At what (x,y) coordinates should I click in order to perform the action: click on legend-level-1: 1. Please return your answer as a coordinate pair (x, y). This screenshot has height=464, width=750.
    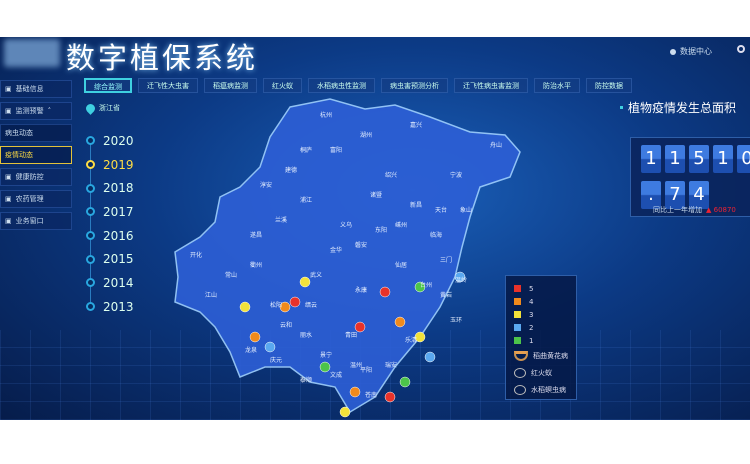
    Looking at the image, I should click on (541, 340).